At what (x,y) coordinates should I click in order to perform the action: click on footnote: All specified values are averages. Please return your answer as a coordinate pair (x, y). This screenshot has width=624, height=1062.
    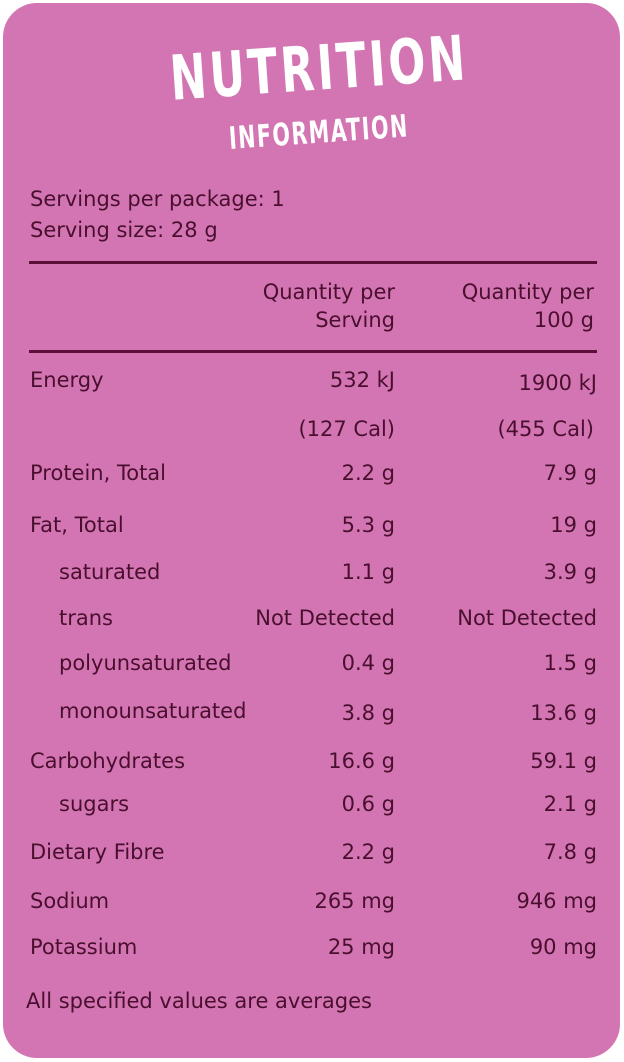
    Looking at the image, I should click on (199, 1001).